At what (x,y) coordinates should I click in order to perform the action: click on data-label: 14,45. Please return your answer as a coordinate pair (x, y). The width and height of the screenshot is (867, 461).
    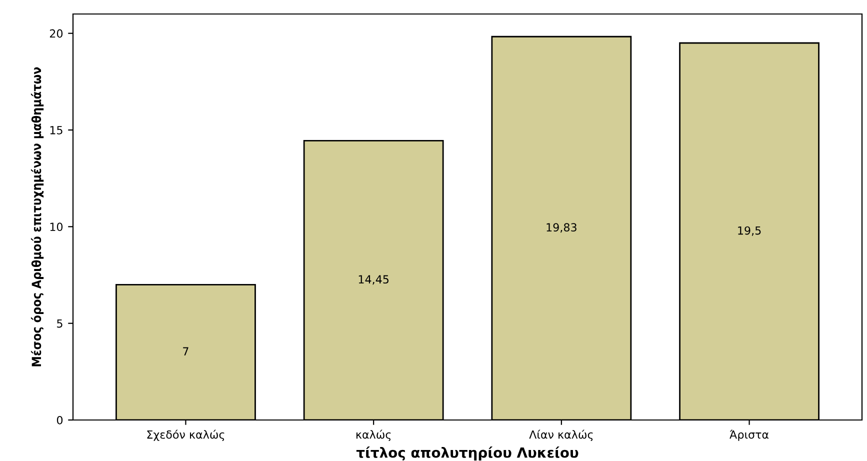
    Looking at the image, I should click on (373, 280).